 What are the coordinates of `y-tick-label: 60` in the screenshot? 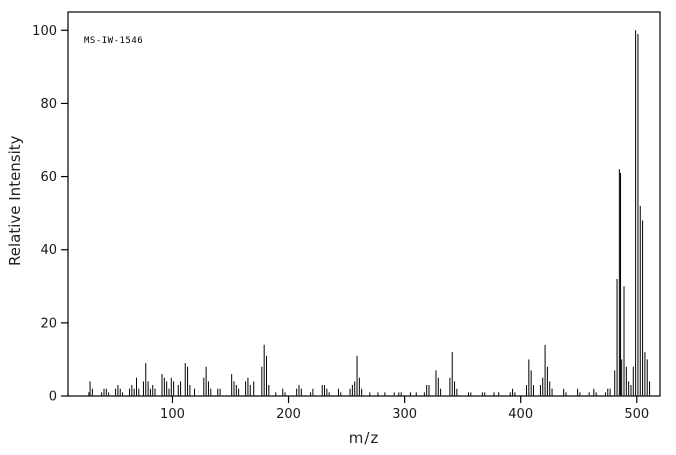 It's located at (48, 177).